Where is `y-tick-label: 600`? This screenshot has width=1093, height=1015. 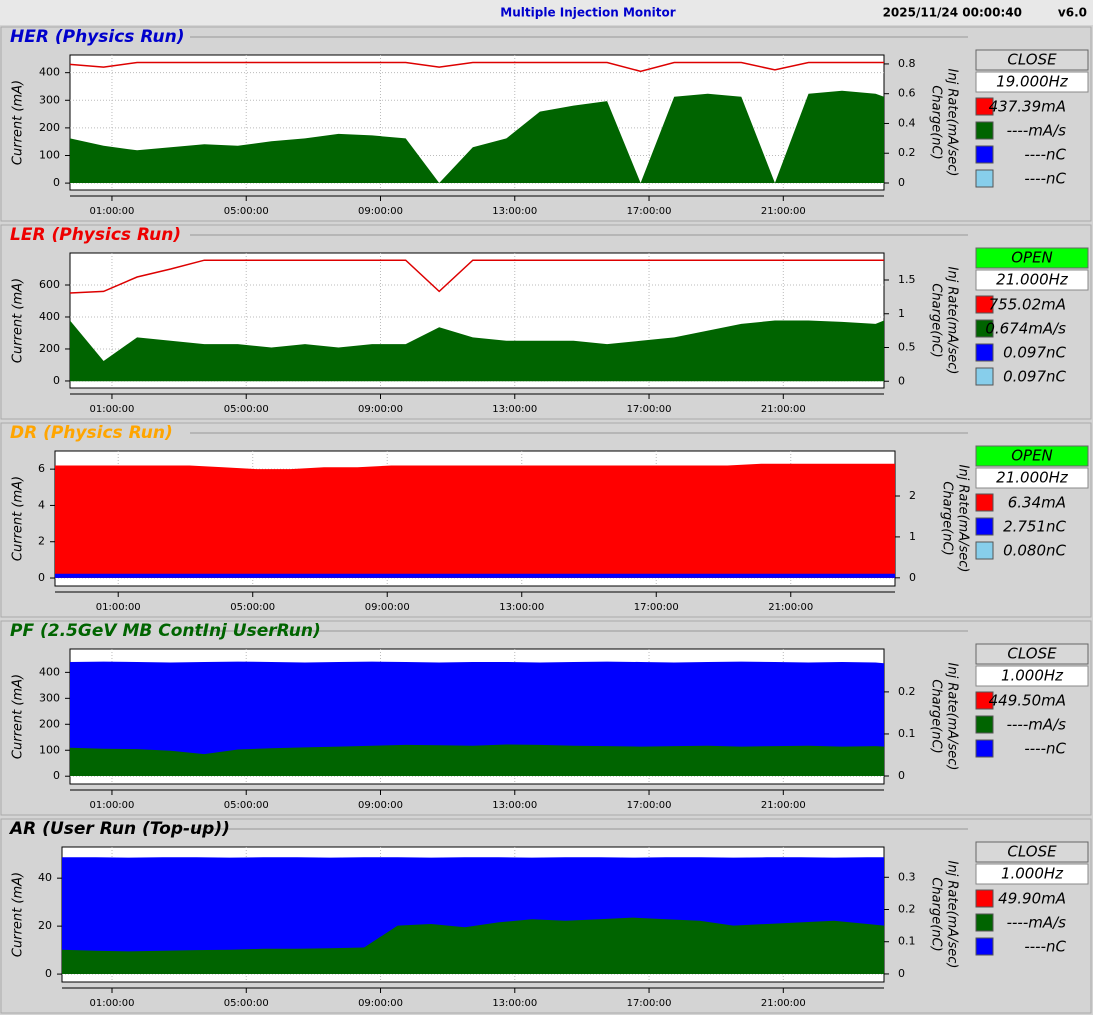
y-tick-label: 600 is located at coordinates (49, 284).